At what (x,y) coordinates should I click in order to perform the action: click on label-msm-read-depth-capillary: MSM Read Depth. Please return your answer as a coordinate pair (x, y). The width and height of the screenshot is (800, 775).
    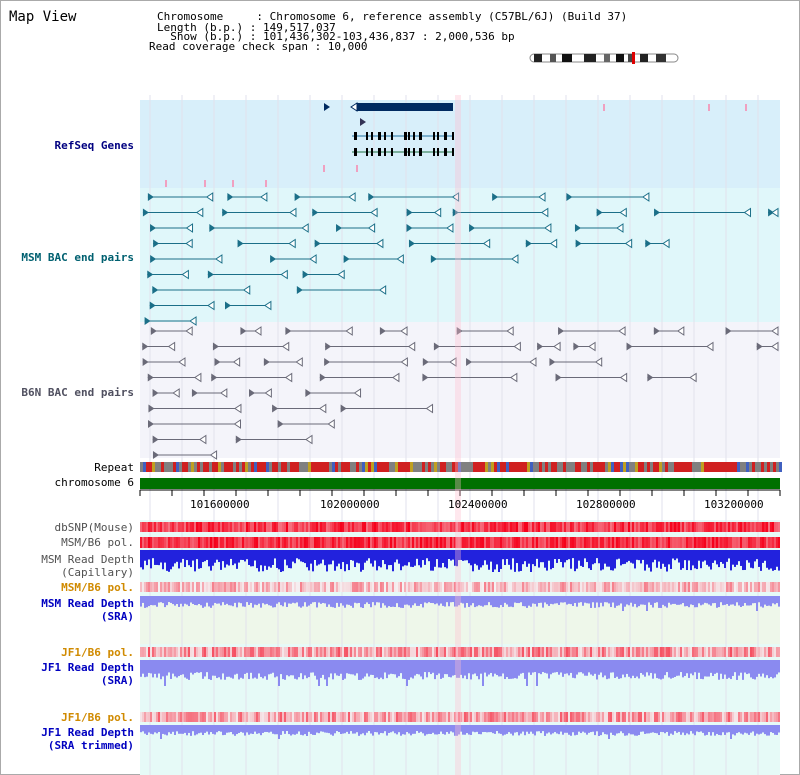
    Looking at the image, I should click on (87, 559).